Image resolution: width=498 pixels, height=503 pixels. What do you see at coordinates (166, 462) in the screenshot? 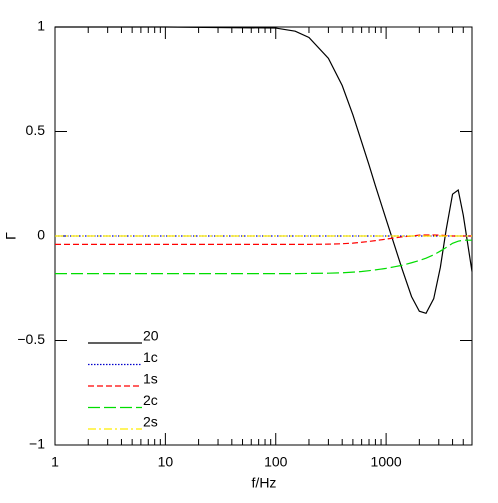
I see `x-tick-label: 10` at bounding box center [166, 462].